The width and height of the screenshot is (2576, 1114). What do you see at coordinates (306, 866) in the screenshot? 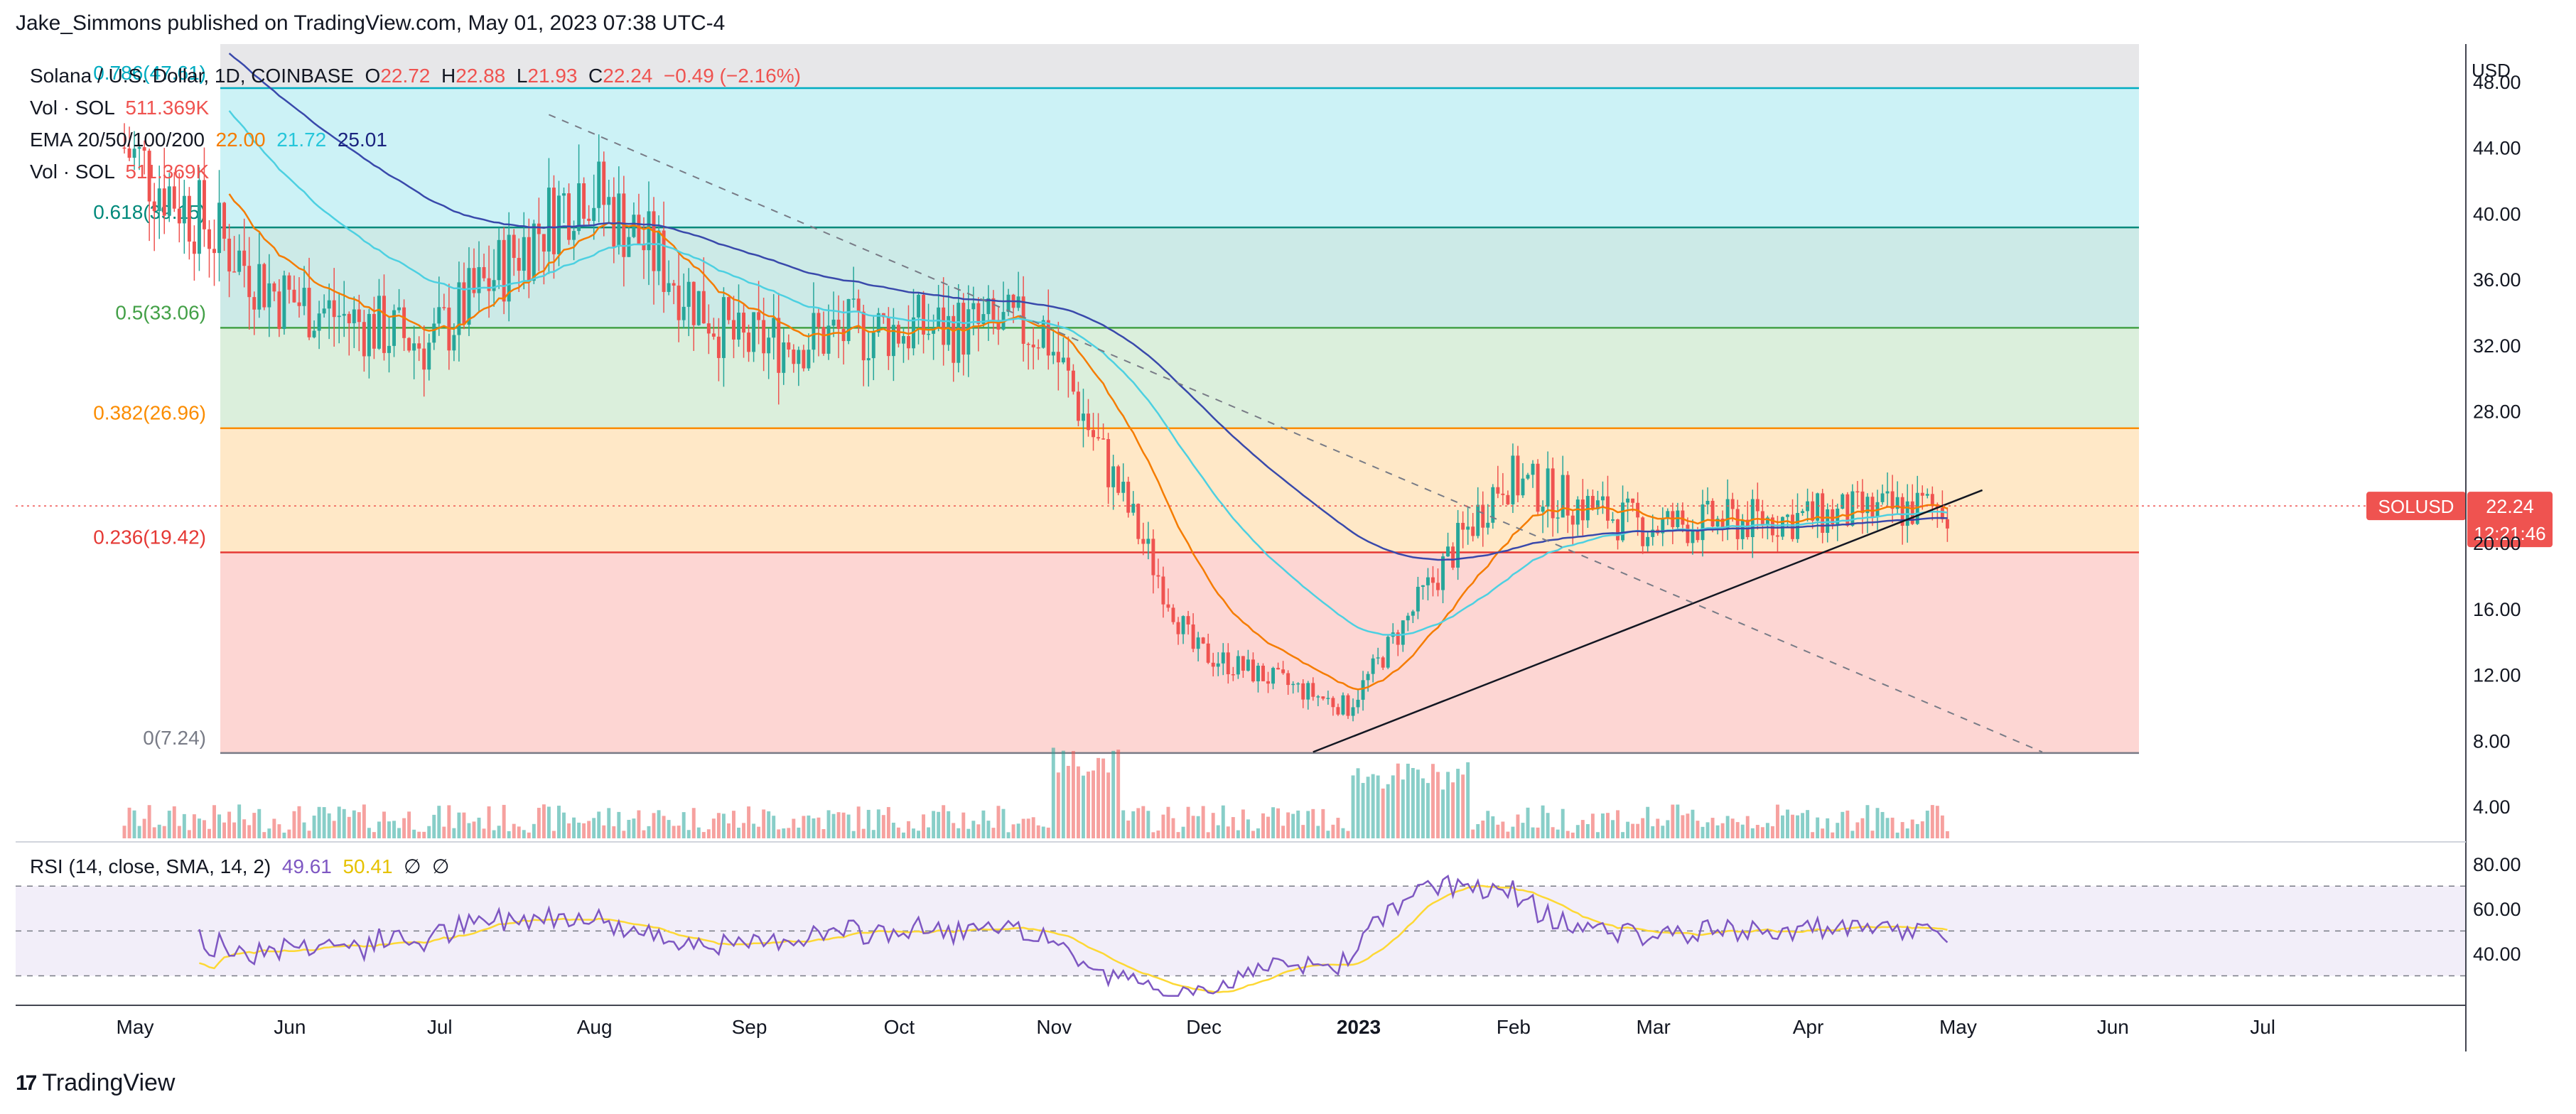
I see `rsi-value: 49.61` at bounding box center [306, 866].